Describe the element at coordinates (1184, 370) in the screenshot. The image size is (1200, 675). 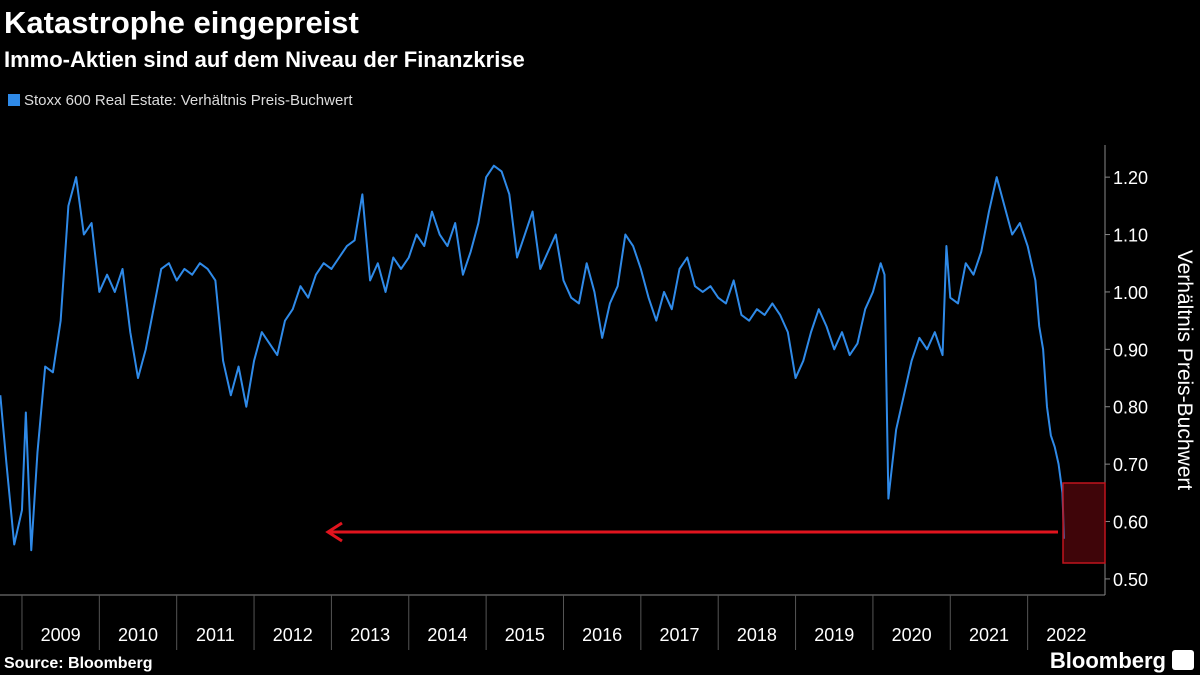
I see `y-axis-label: Verhältnis Preis-Buchwert` at that location.